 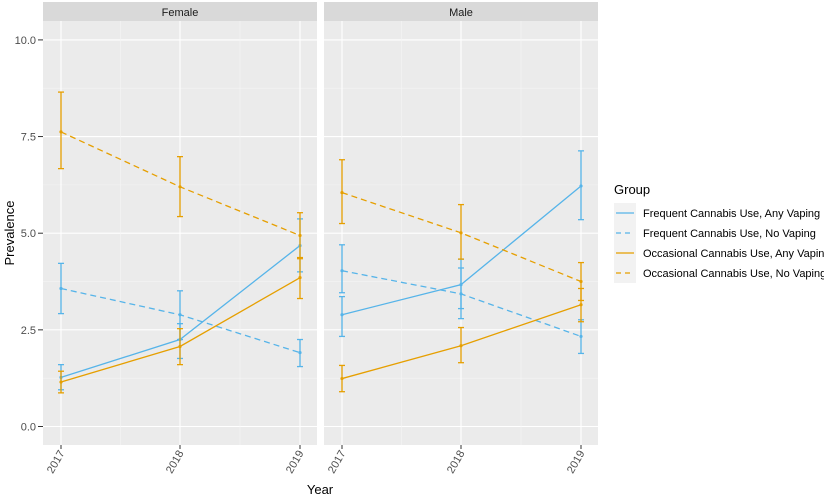 I want to click on legend-title: Group, so click(x=632, y=189).